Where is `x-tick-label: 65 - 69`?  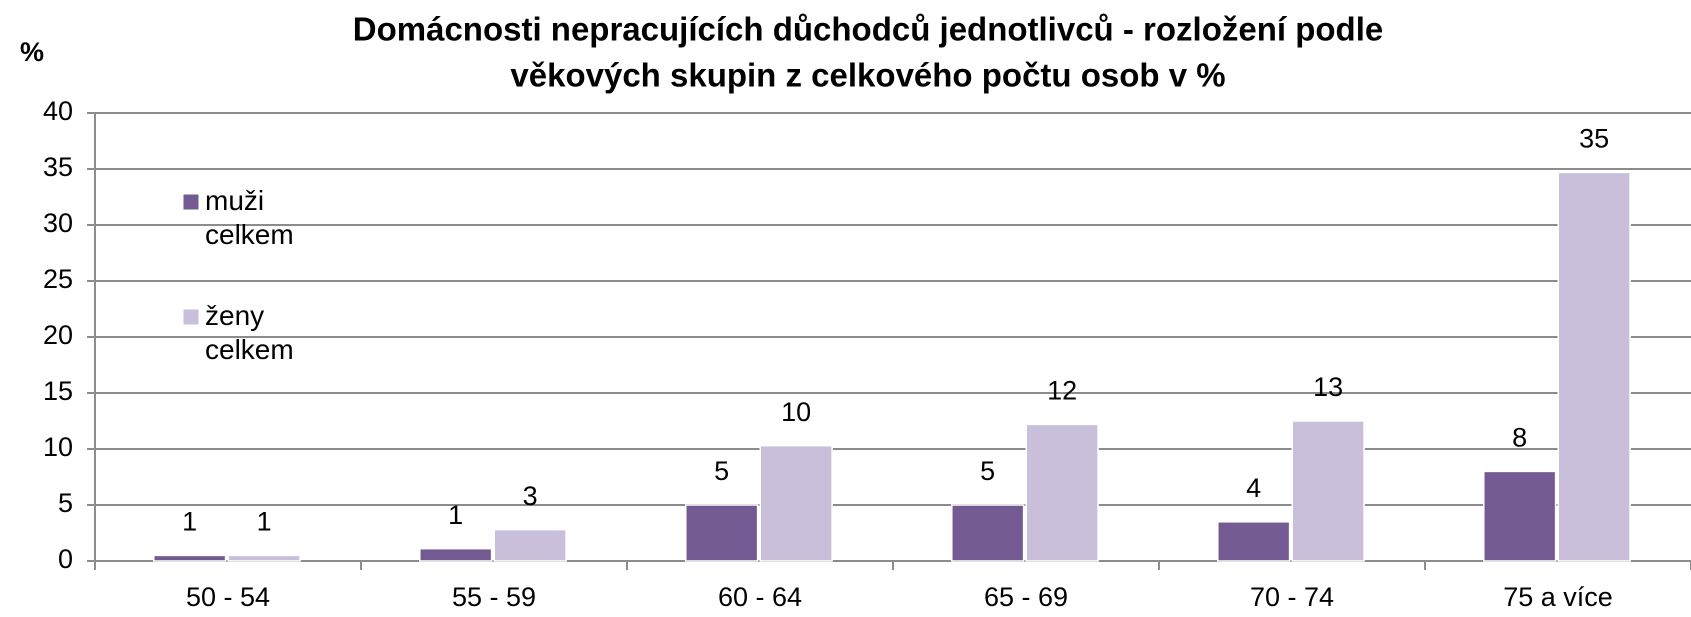 x-tick-label: 65 - 69 is located at coordinates (1026, 597).